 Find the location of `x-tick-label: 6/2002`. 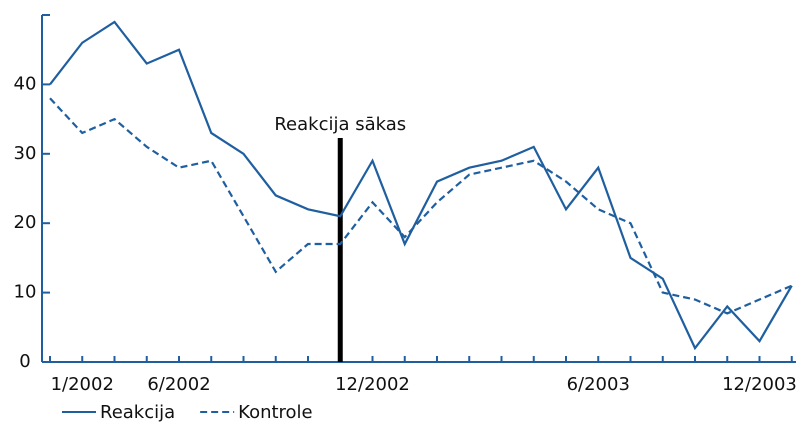

x-tick-label: 6/2002 is located at coordinates (178, 384).